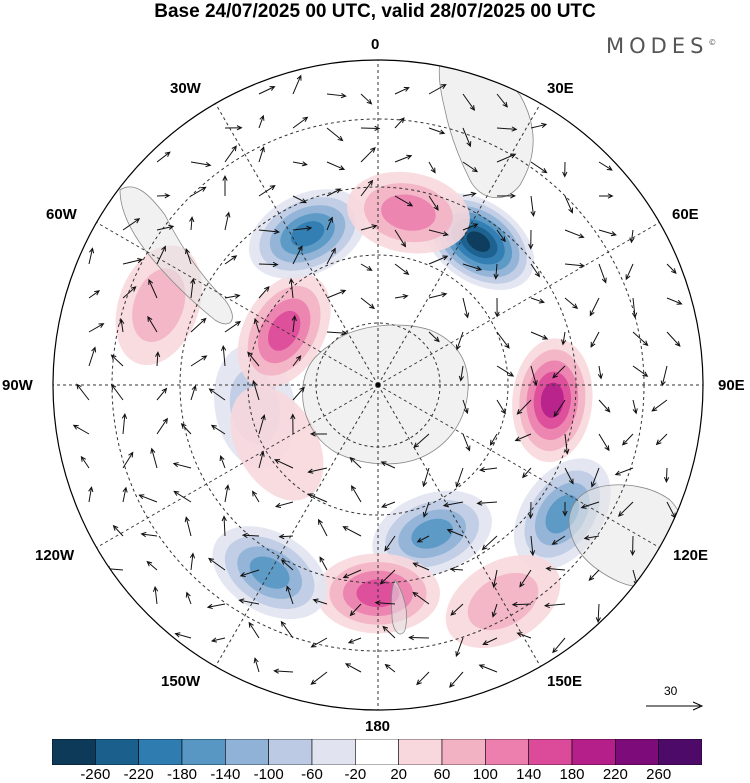 The width and height of the screenshot is (750, 783). Describe the element at coordinates (378, 385) in the screenshot. I see `south-pole-marker` at that location.